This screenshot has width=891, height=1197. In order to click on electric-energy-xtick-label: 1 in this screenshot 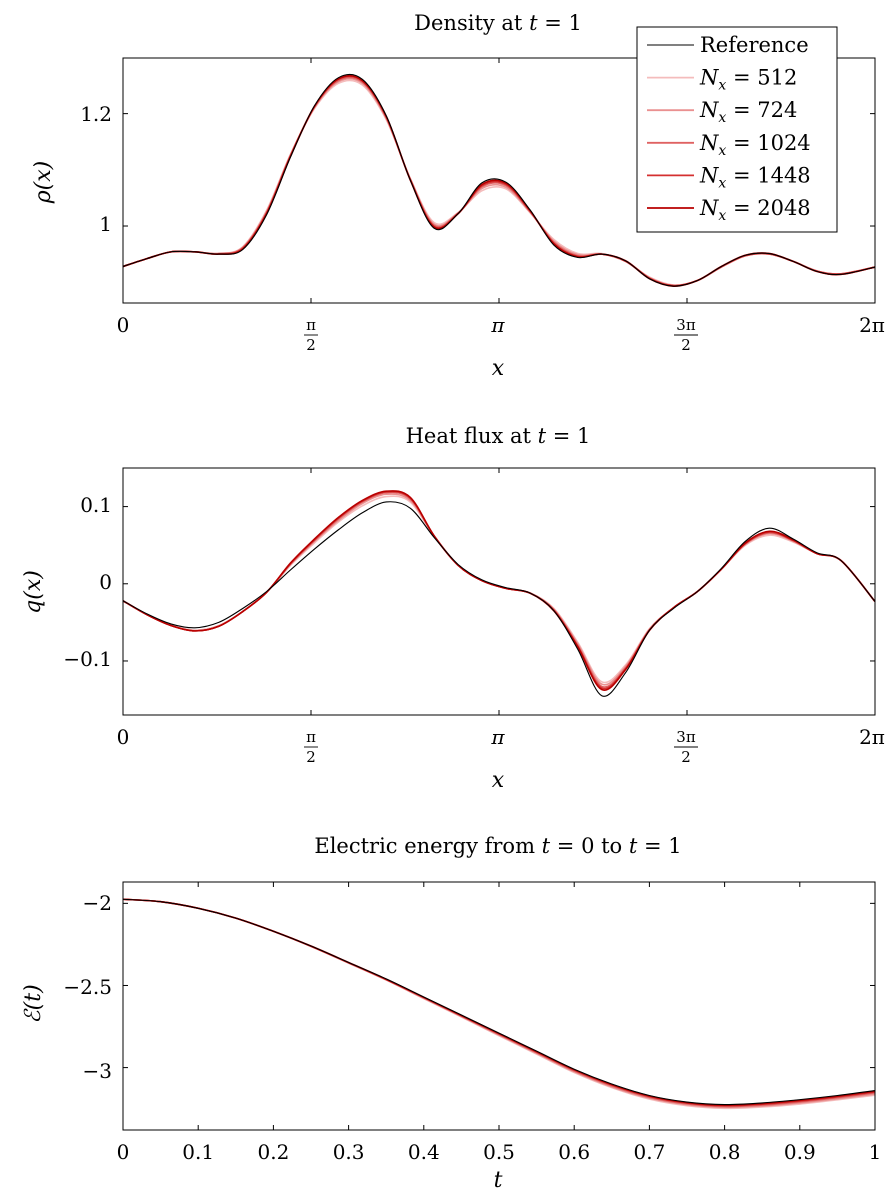, I will do `click(875, 1152)`.